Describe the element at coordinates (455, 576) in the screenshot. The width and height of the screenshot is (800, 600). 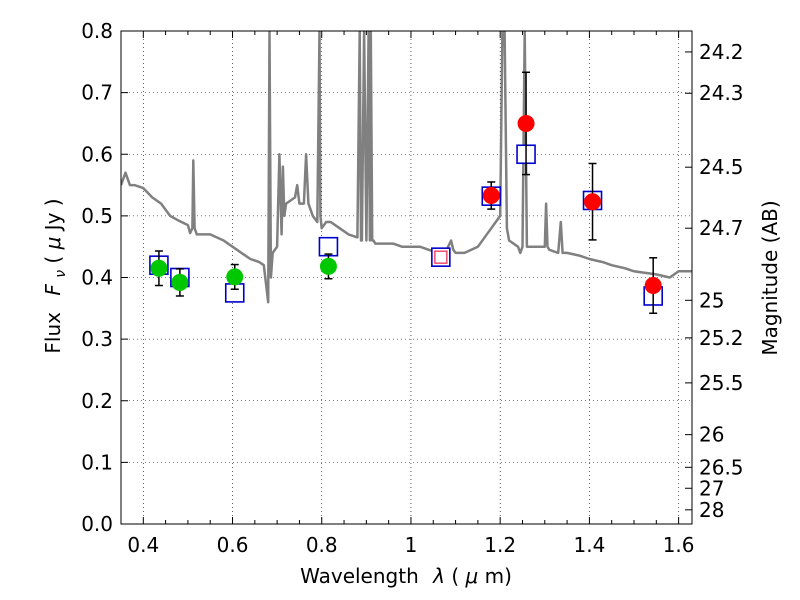
I see `x-axis-unit-open: (` at that location.